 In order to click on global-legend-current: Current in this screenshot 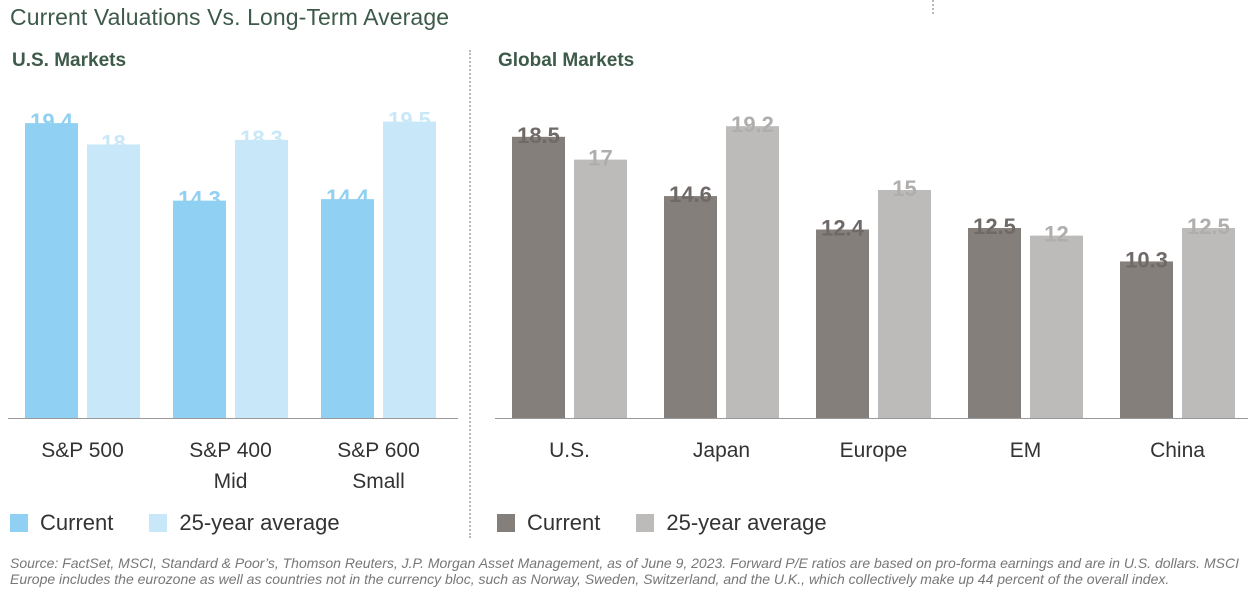, I will do `click(548, 523)`.